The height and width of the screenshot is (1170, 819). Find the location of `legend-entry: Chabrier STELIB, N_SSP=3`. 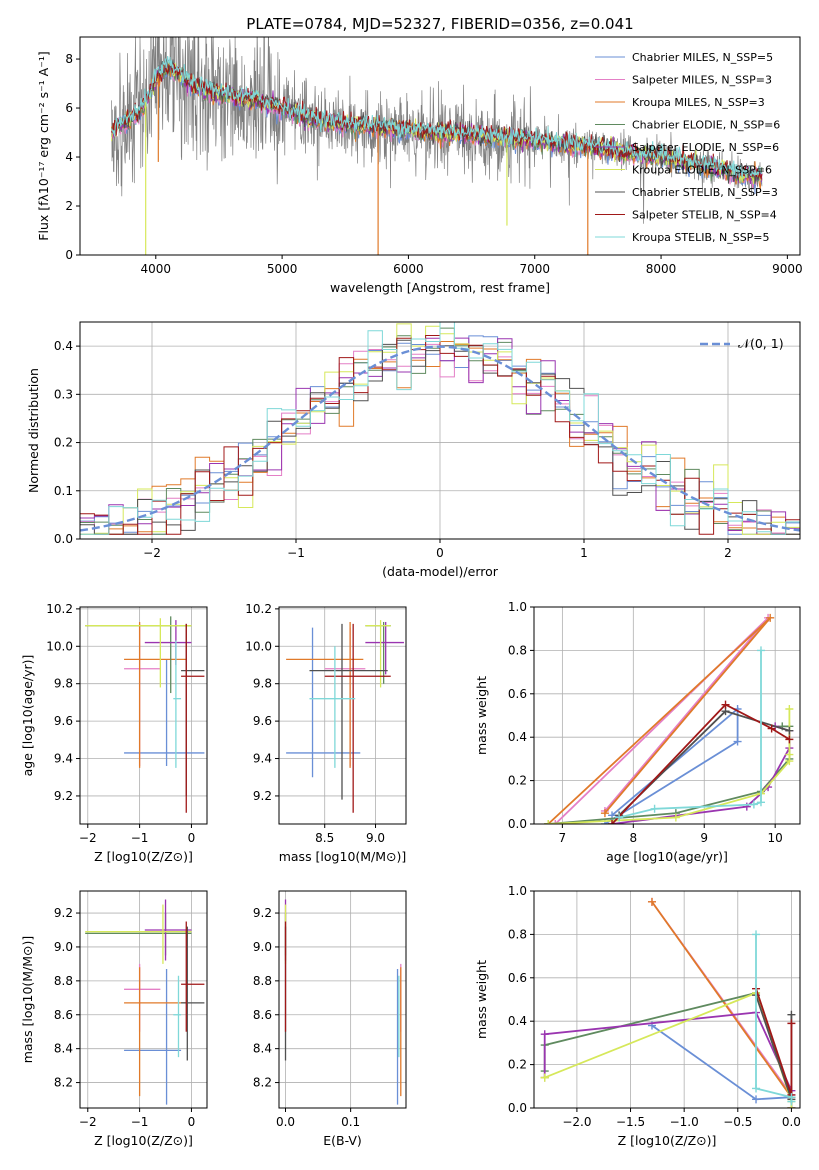

legend-entry: Chabrier STELIB, N_SSP=3 is located at coordinates (705, 192).